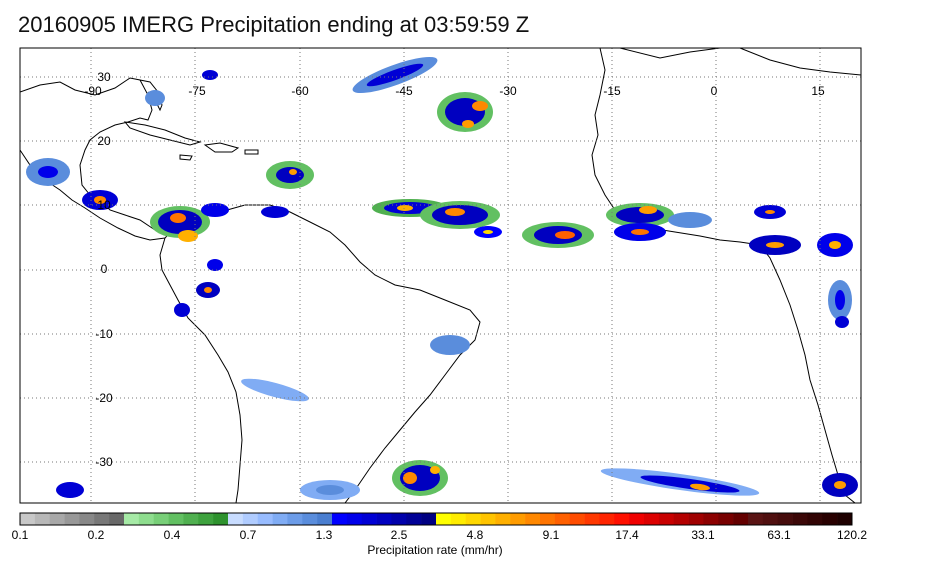 Image resolution: width=944 pixels, height=571 pixels. What do you see at coordinates (300, 91) in the screenshot?
I see `lon-label: -60` at bounding box center [300, 91].